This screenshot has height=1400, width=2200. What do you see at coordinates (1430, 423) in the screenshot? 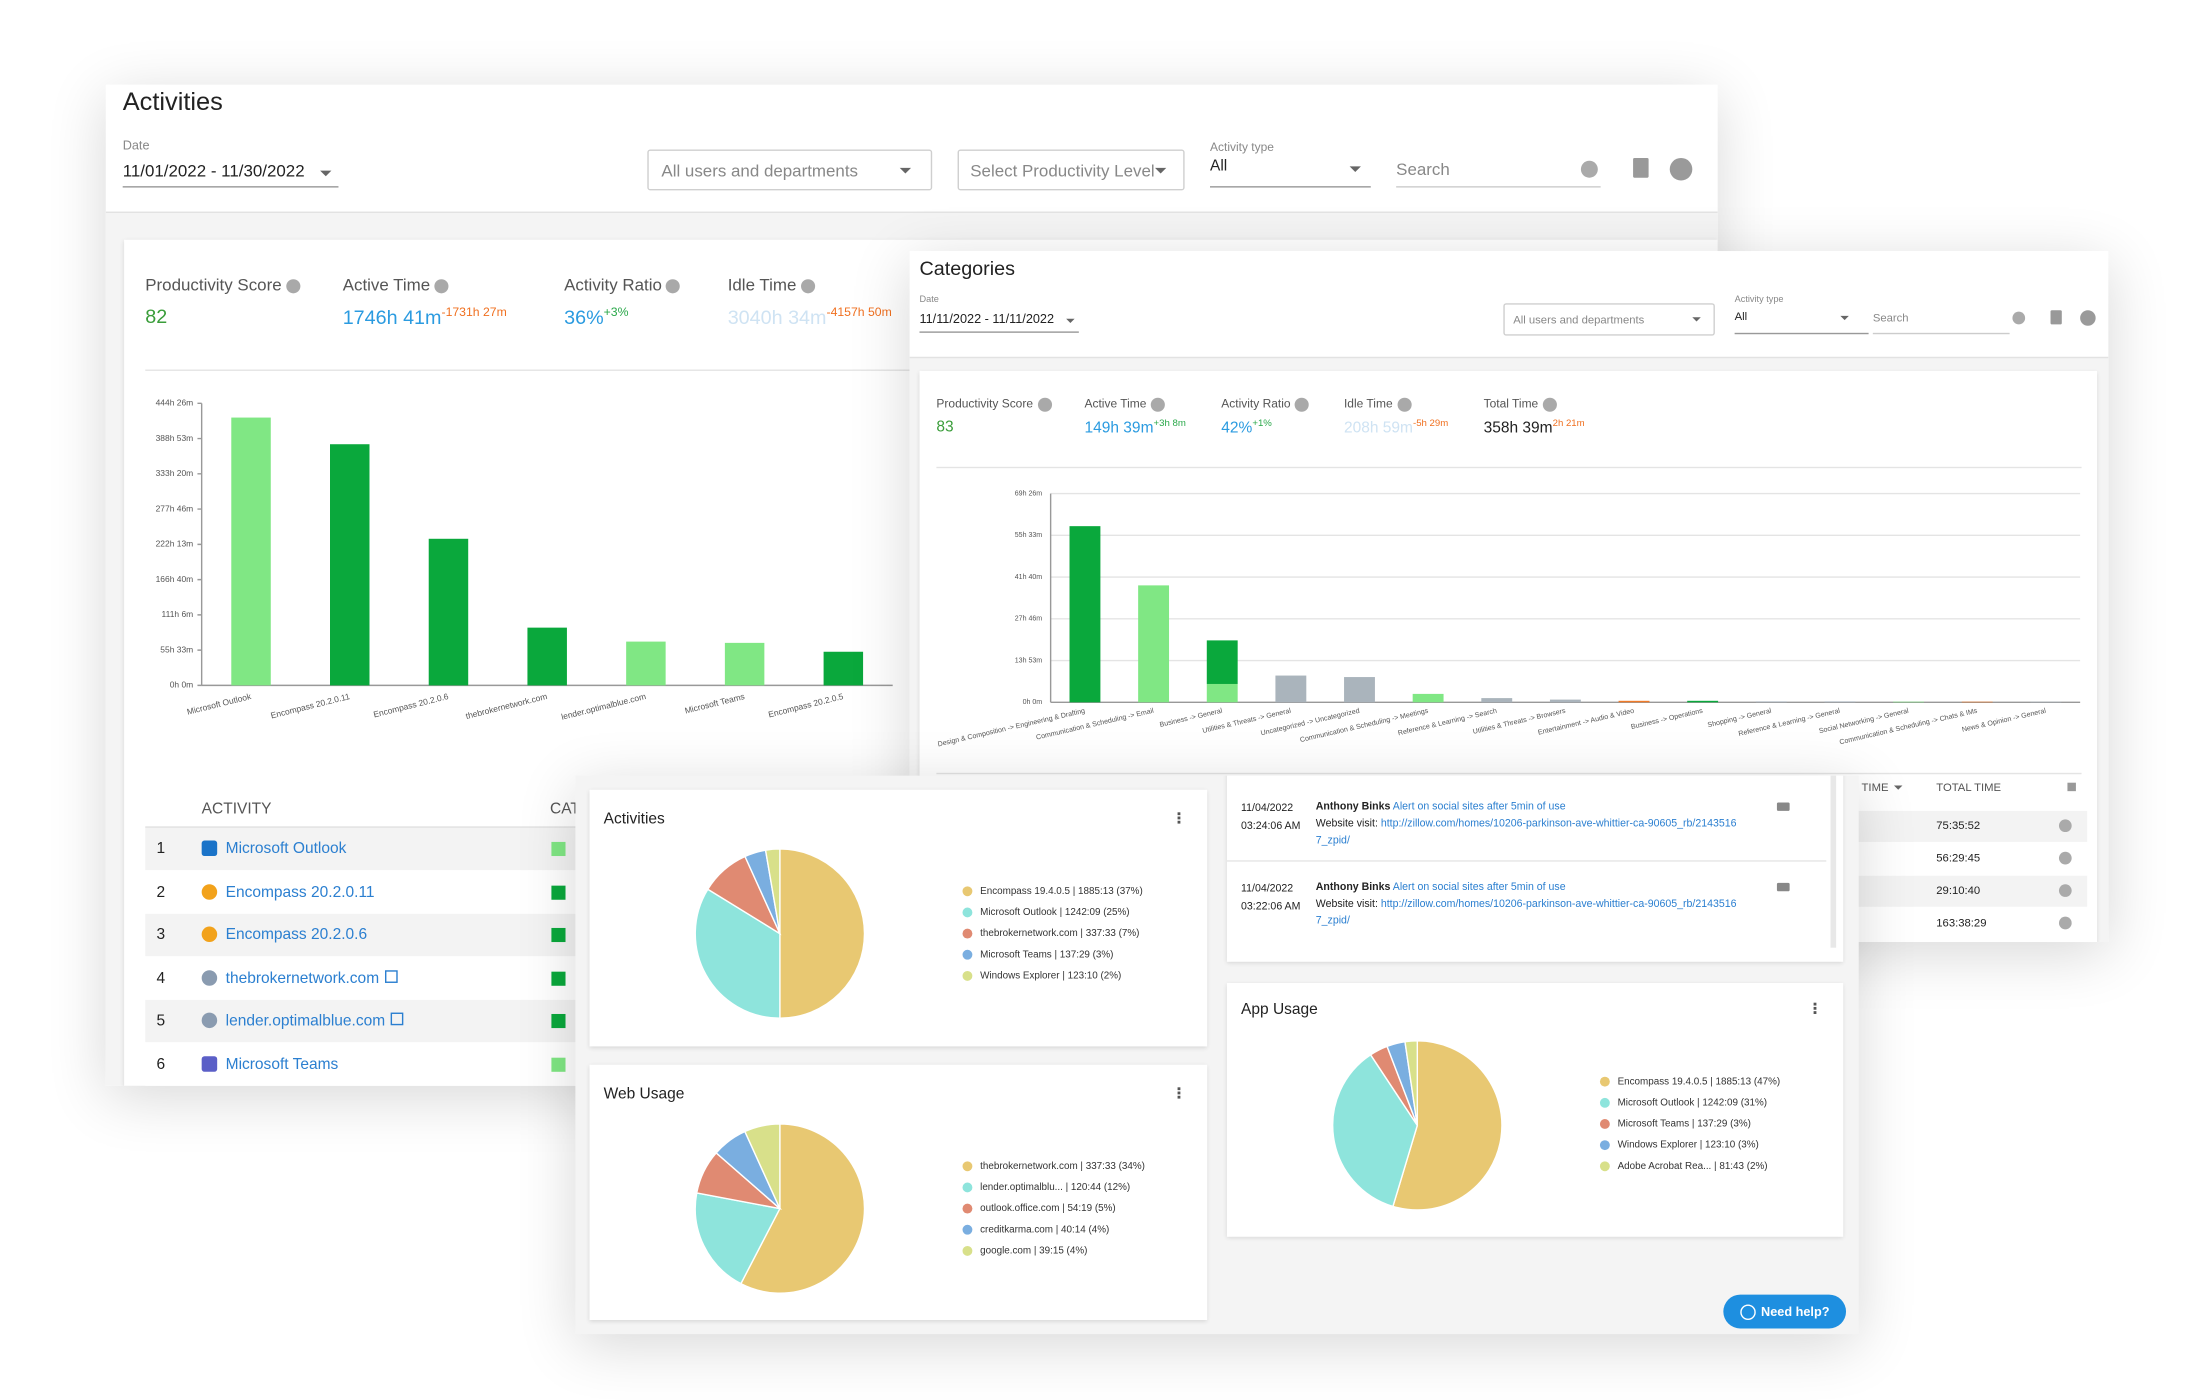
I see `stat-change: -5h 29m` at bounding box center [1430, 423].